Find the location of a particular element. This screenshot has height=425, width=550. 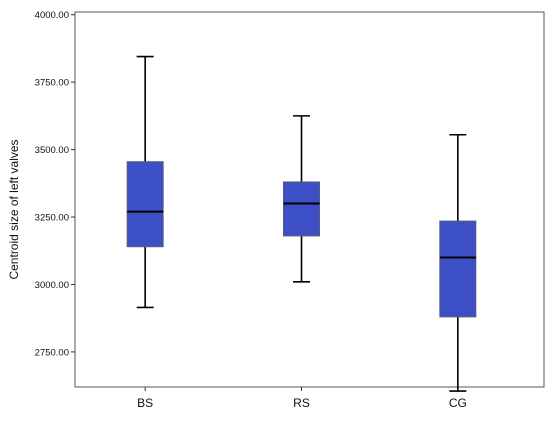

y-tick-label: 3000.00 is located at coordinates (52, 285).